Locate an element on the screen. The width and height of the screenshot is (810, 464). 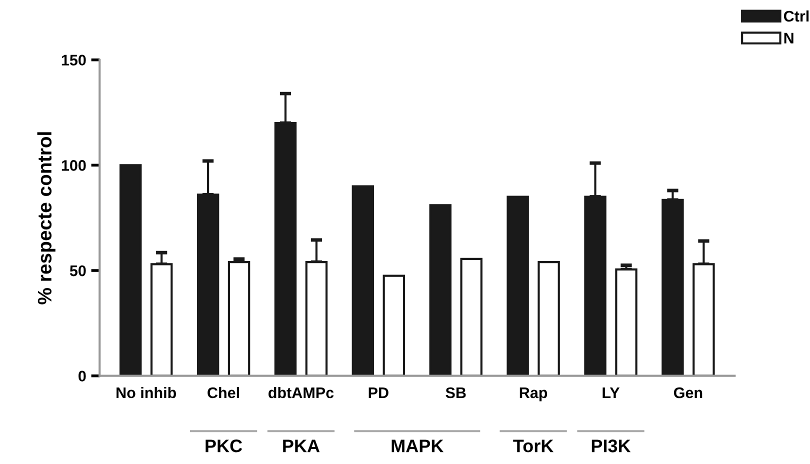
text: MAPK is located at coordinates (418, 446).